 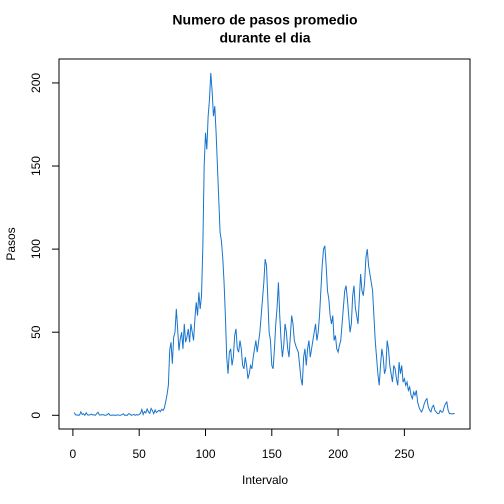 What do you see at coordinates (73, 454) in the screenshot?
I see `x-tick-label: 0` at bounding box center [73, 454].